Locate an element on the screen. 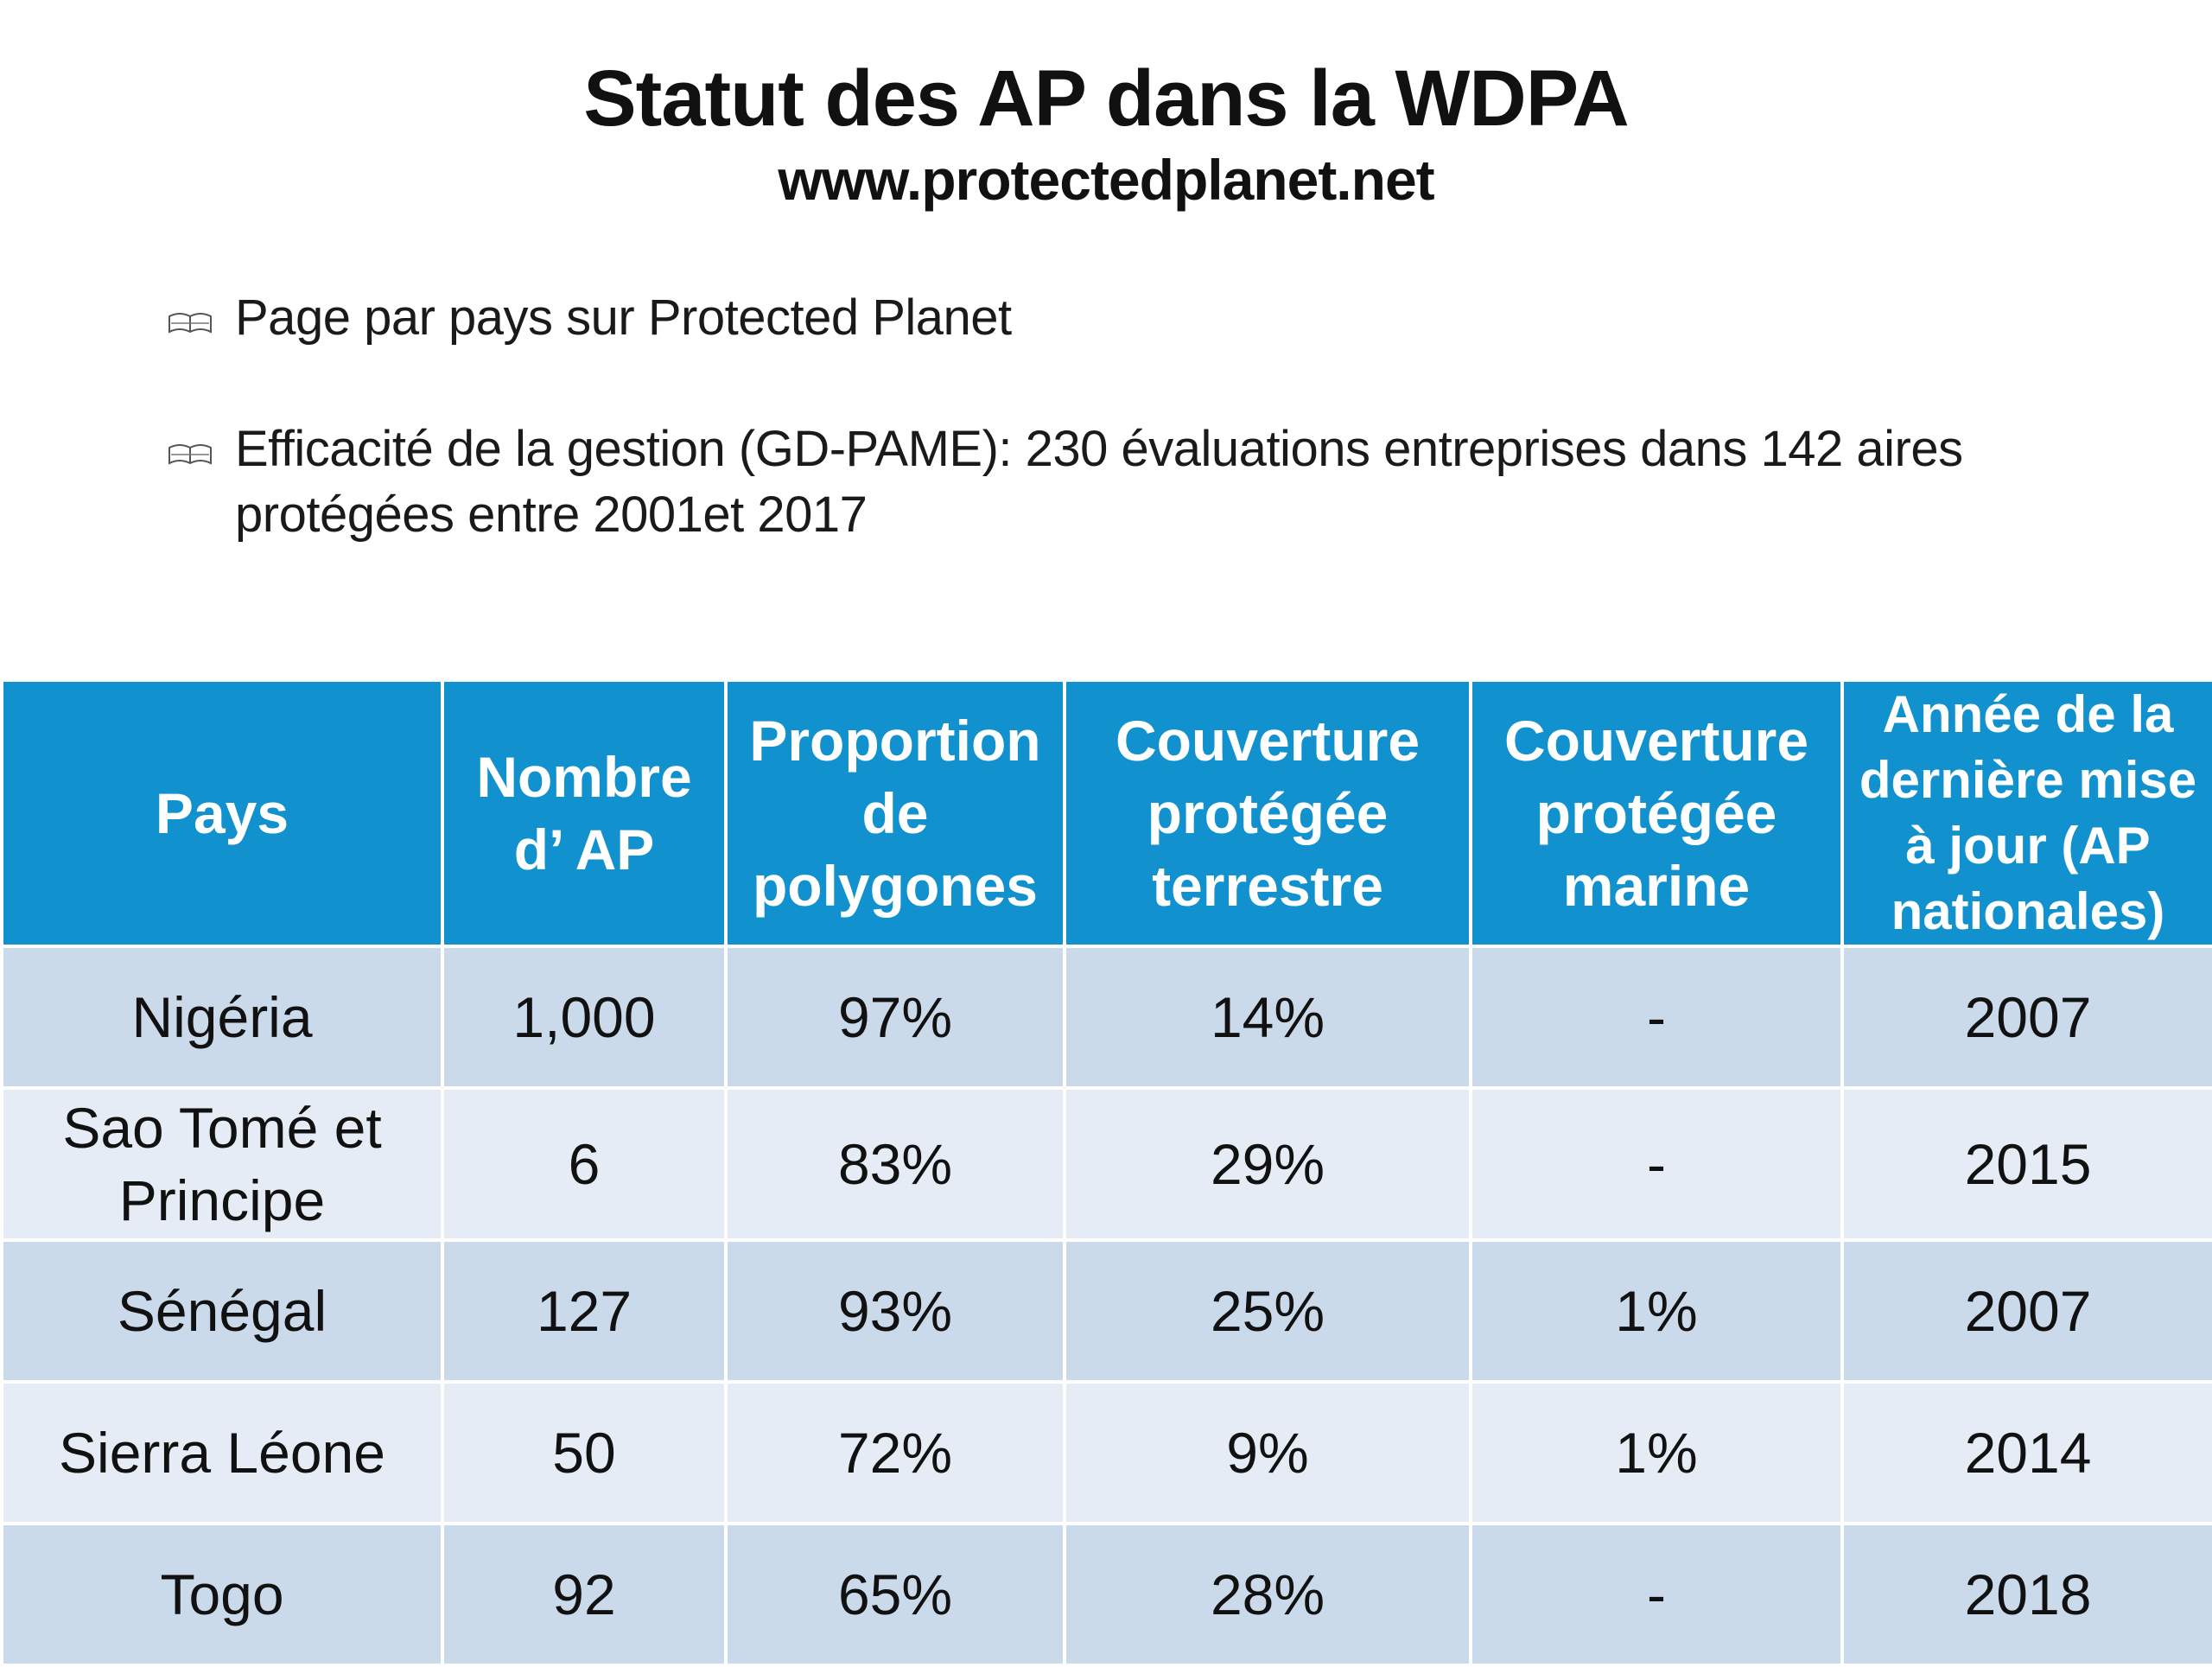  cell-proportion: 65% is located at coordinates (895, 1594).